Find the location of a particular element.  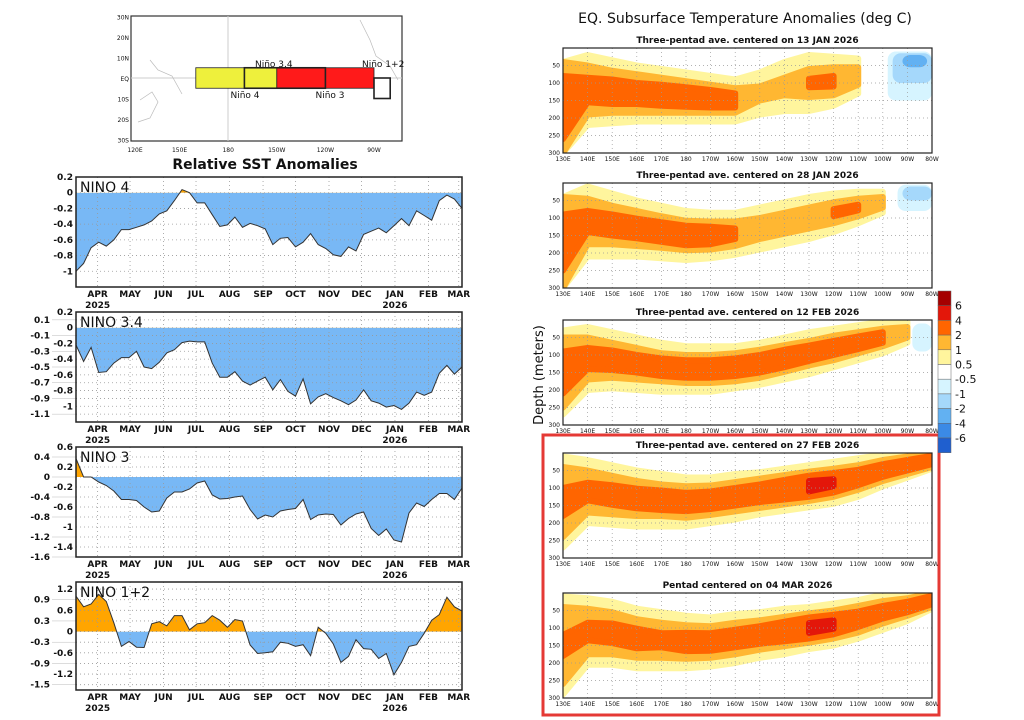

month-tick-label: MAR is located at coordinates (458, 565).